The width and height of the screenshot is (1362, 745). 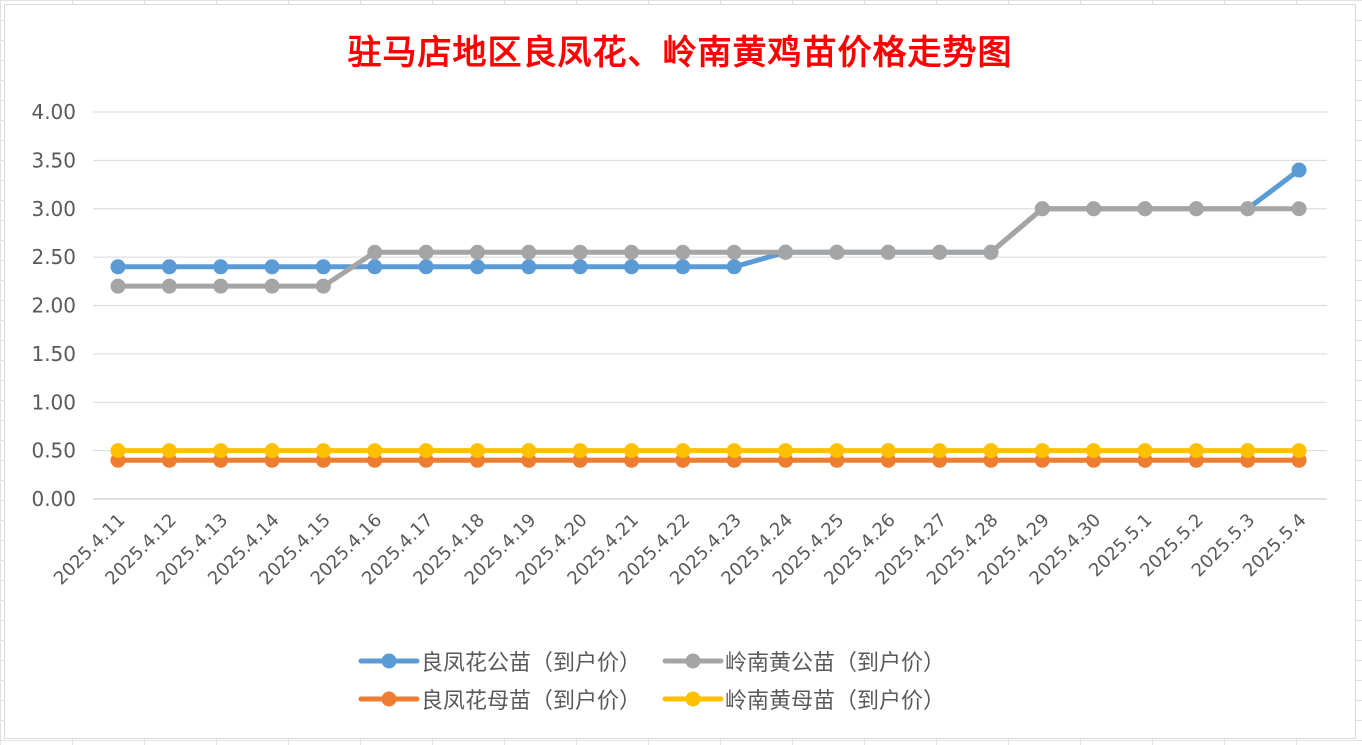 I want to click on y-tick-label: 4.00, so click(x=53, y=112).